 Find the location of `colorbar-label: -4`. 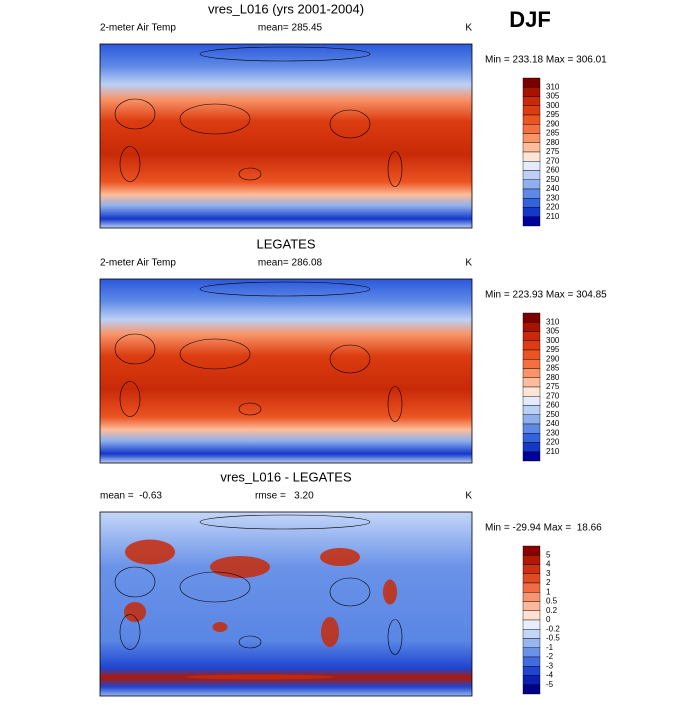

colorbar-label: -4 is located at coordinates (550, 675).